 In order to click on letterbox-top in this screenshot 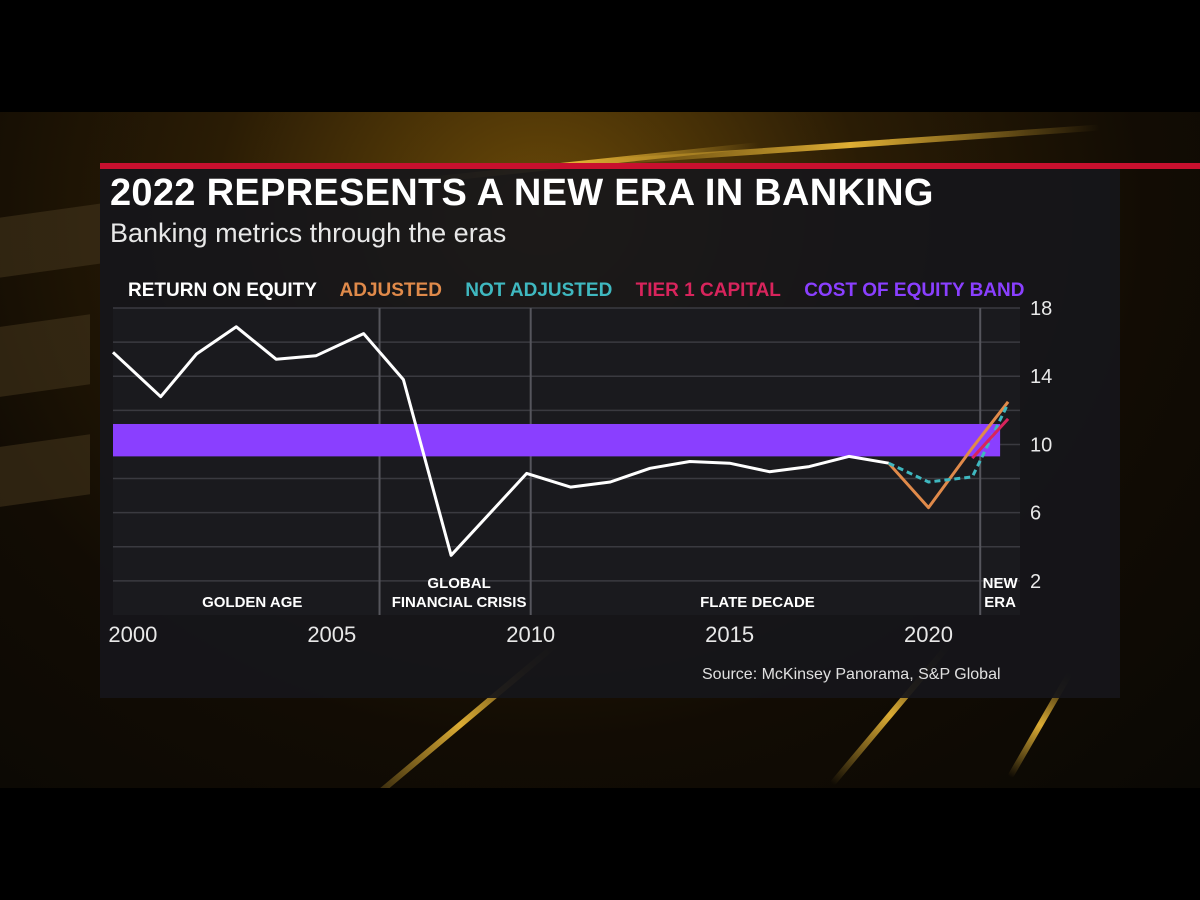, I will do `click(600, 56)`.